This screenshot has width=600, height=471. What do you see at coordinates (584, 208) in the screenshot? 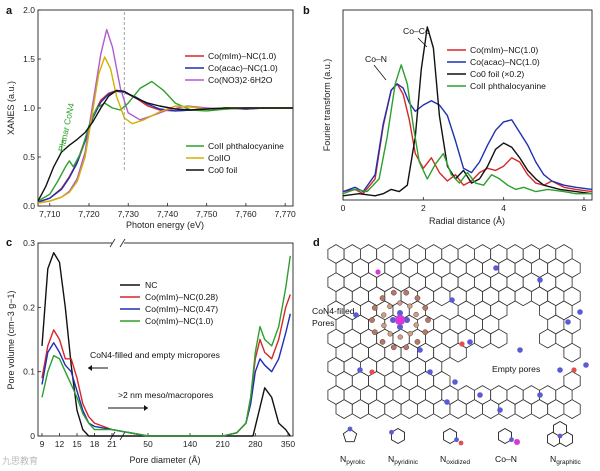
I see `panel-b-xtick-label: 6` at bounding box center [584, 208].